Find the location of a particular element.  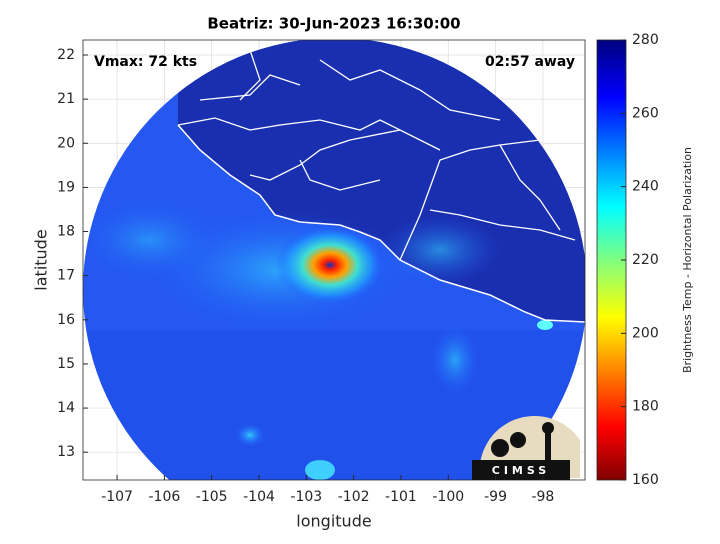

y-tick-label: 19 is located at coordinates (66, 187).